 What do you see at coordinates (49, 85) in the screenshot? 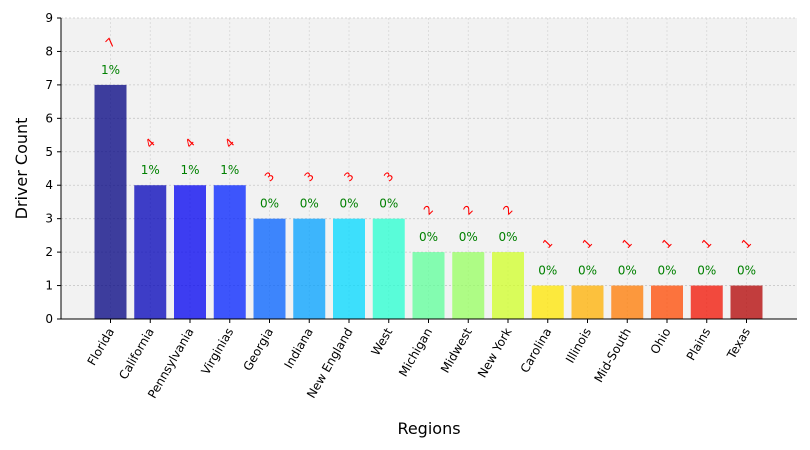
I see `y-tick-label: 7` at bounding box center [49, 85].